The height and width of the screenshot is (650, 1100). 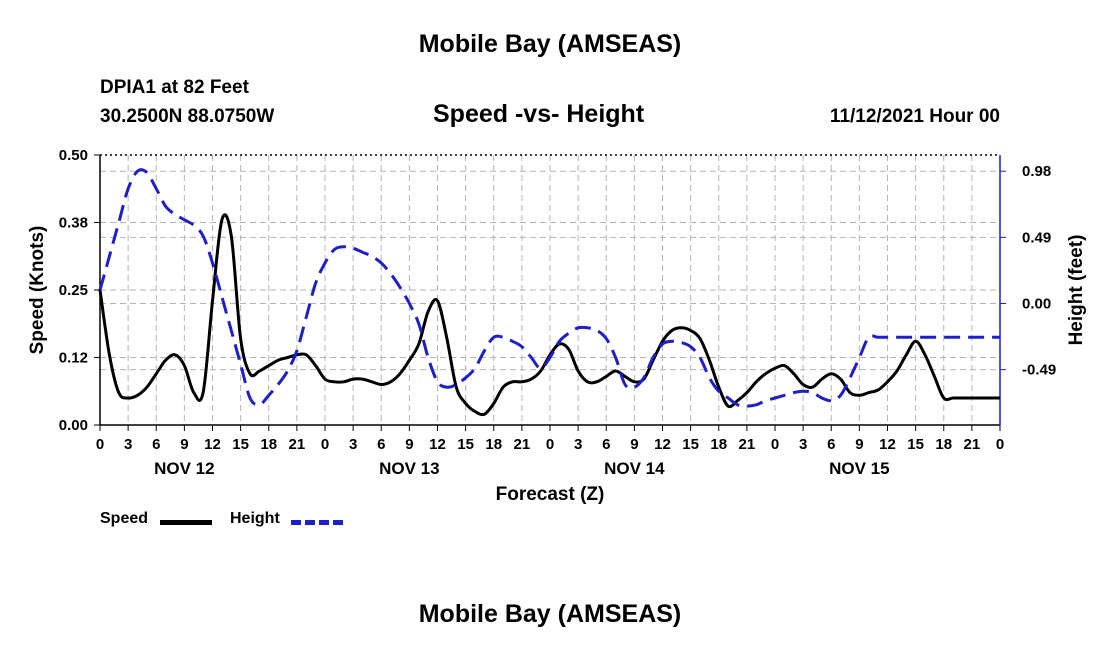 What do you see at coordinates (73, 425) in the screenshot?
I see `y-tick-label-left: 0.00` at bounding box center [73, 425].